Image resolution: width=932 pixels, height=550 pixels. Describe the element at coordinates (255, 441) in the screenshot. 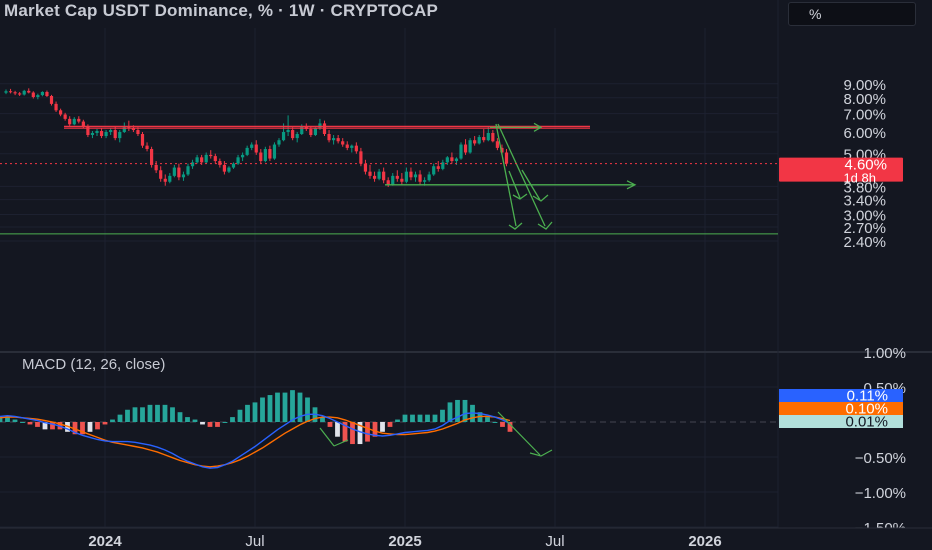

I see `signal-line` at that location.